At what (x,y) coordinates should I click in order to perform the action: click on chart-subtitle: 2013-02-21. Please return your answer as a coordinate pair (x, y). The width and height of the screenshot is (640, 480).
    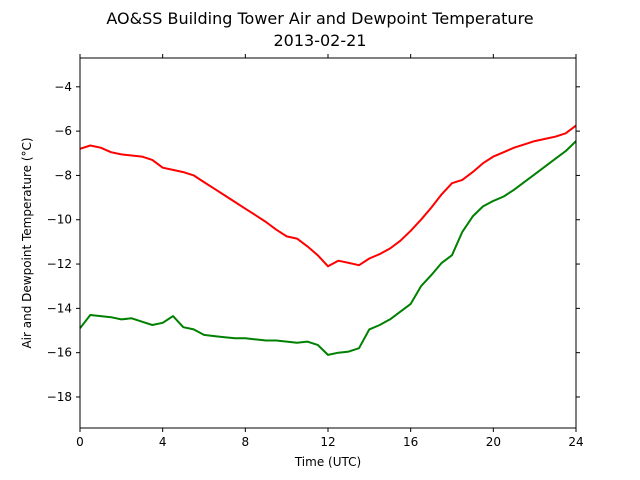
    Looking at the image, I should click on (320, 40).